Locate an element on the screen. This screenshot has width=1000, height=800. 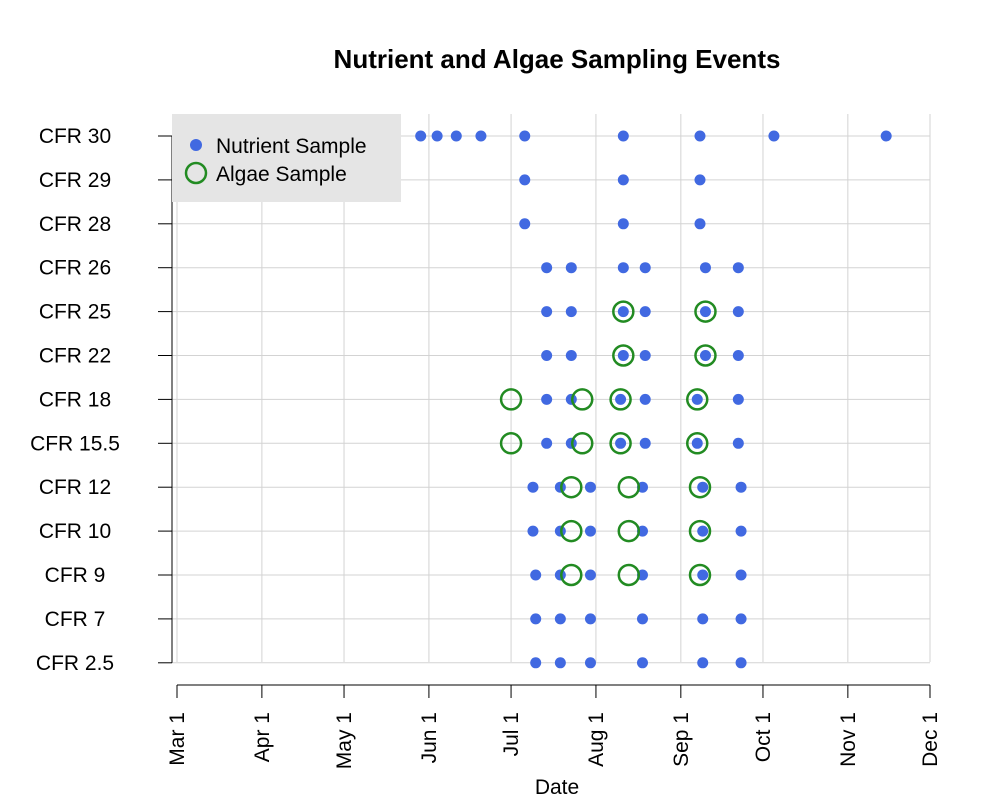
station-label: CFR 18 is located at coordinates (75, 399).